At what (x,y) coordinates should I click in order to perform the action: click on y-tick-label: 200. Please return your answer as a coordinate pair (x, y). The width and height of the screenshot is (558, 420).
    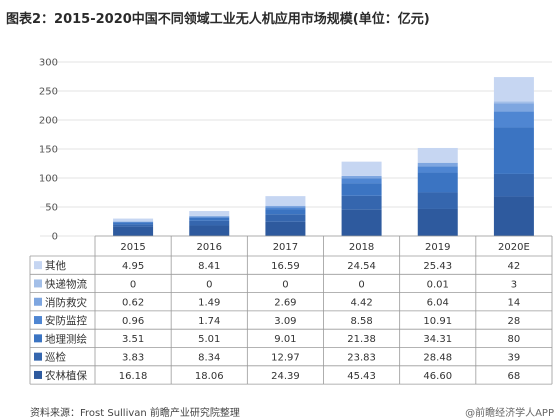
    Looking at the image, I should click on (48, 121).